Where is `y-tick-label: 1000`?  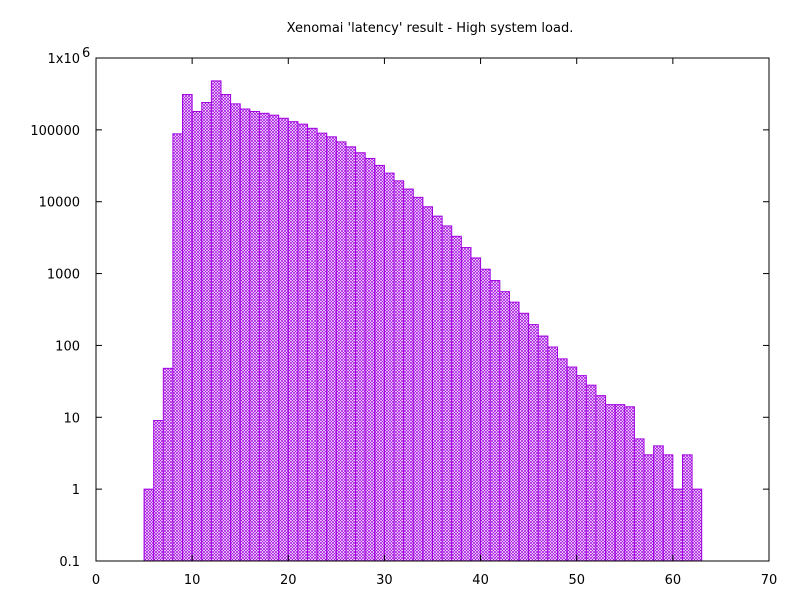 y-tick-label: 1000 is located at coordinates (63, 275).